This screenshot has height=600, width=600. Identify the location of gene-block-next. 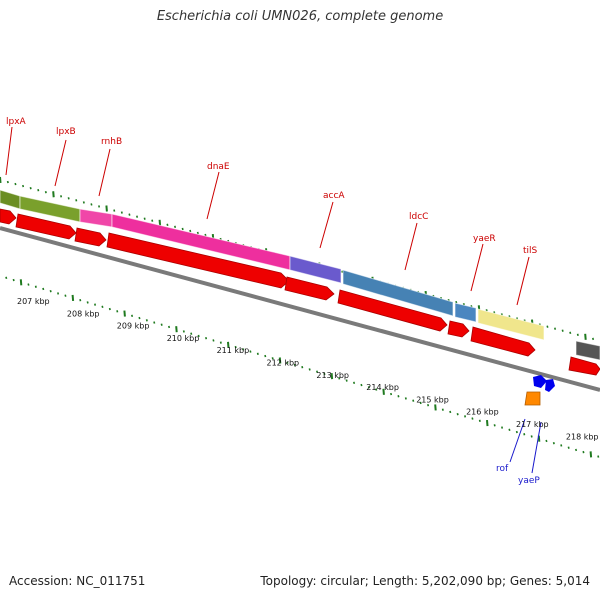
(587, 350).